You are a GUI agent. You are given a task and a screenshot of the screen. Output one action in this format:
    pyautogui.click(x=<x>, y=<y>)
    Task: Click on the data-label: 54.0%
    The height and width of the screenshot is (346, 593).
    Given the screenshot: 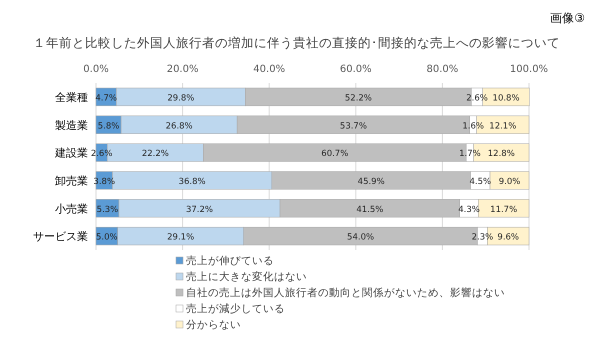 What is the action you would take?
    pyautogui.click(x=360, y=237)
    